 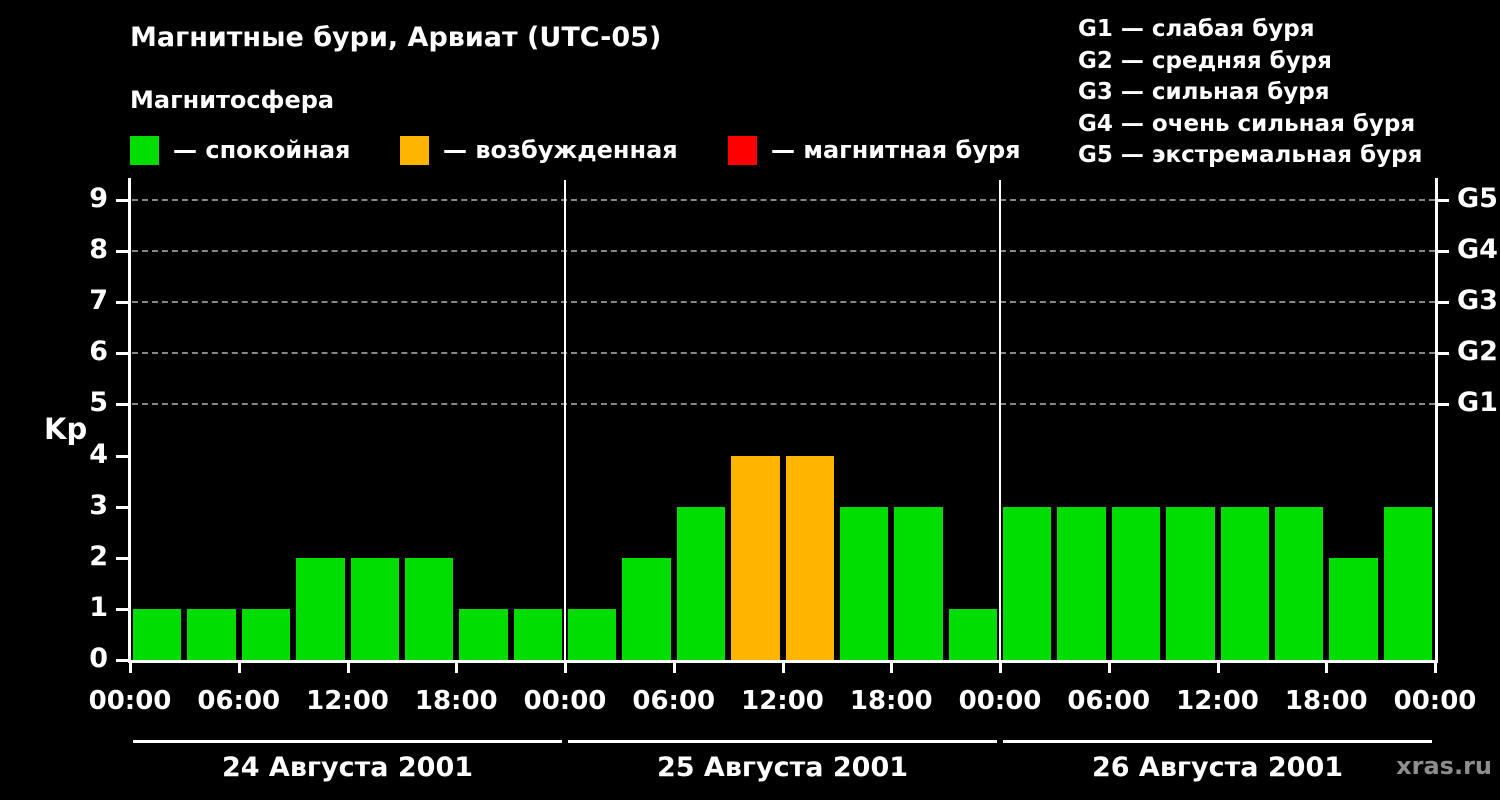 I want to click on watermark: xras.ru, so click(x=1444, y=766).